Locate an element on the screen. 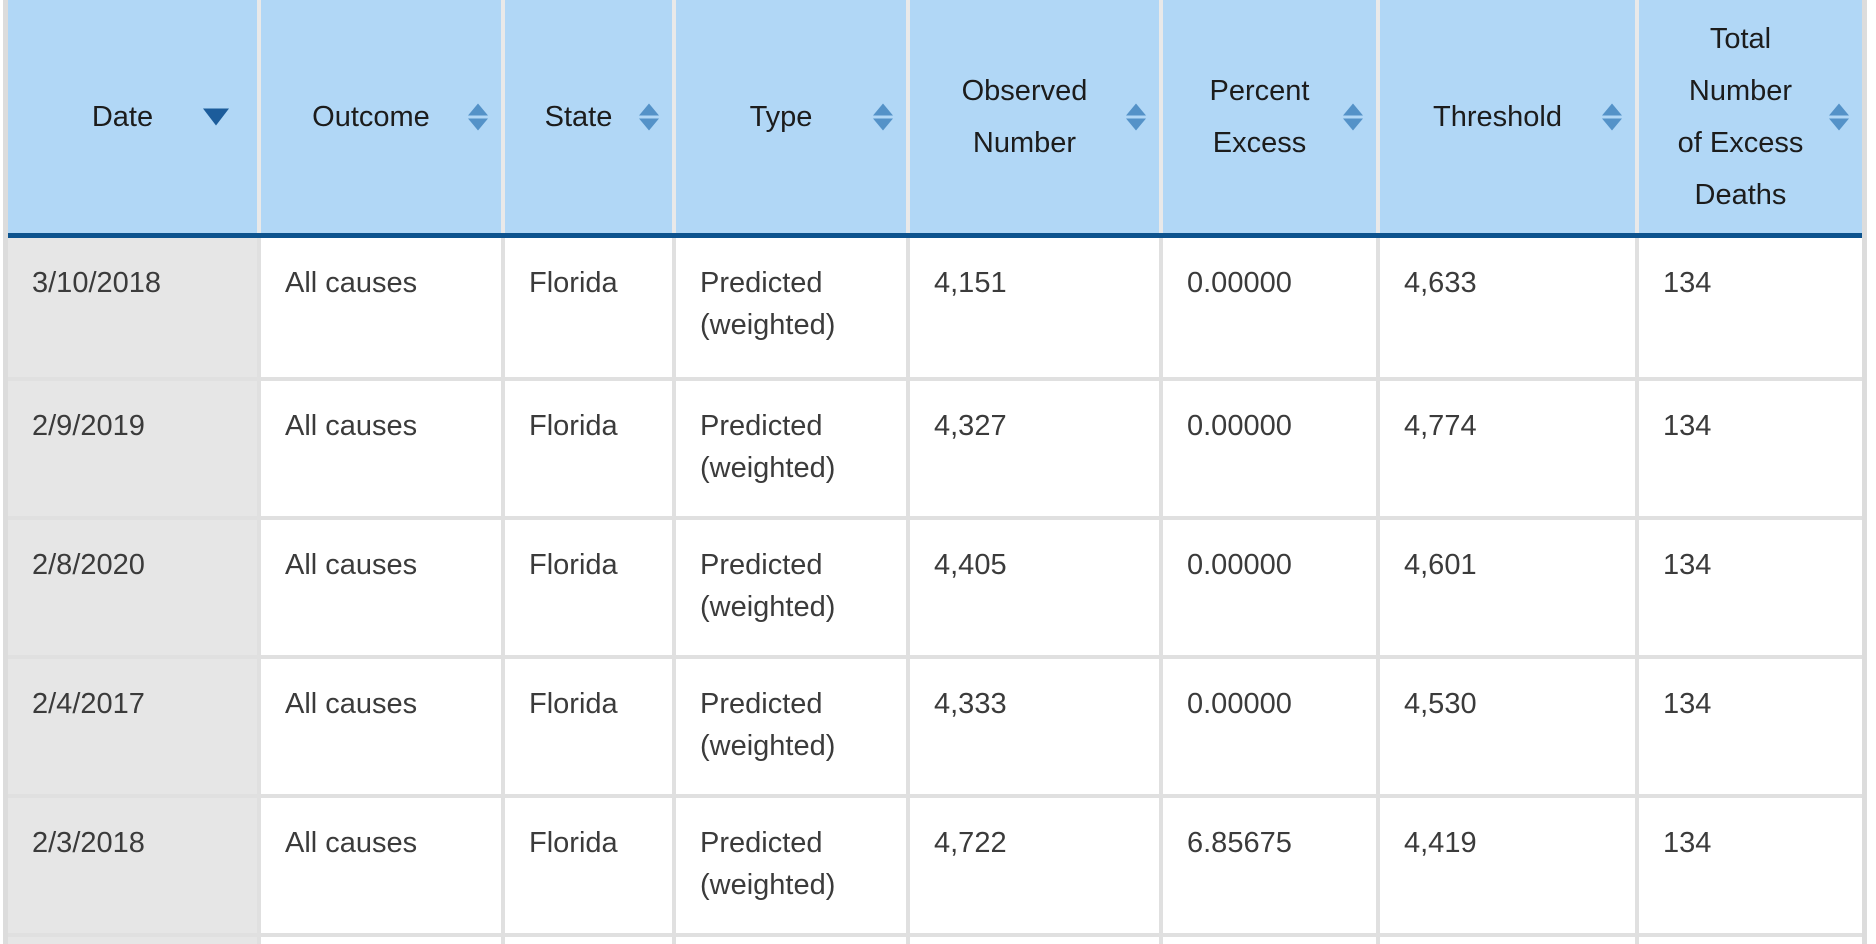 Image resolution: width=1876 pixels, height=944 pixels. cell-observed-number: 4,151 is located at coordinates (1032, 307).